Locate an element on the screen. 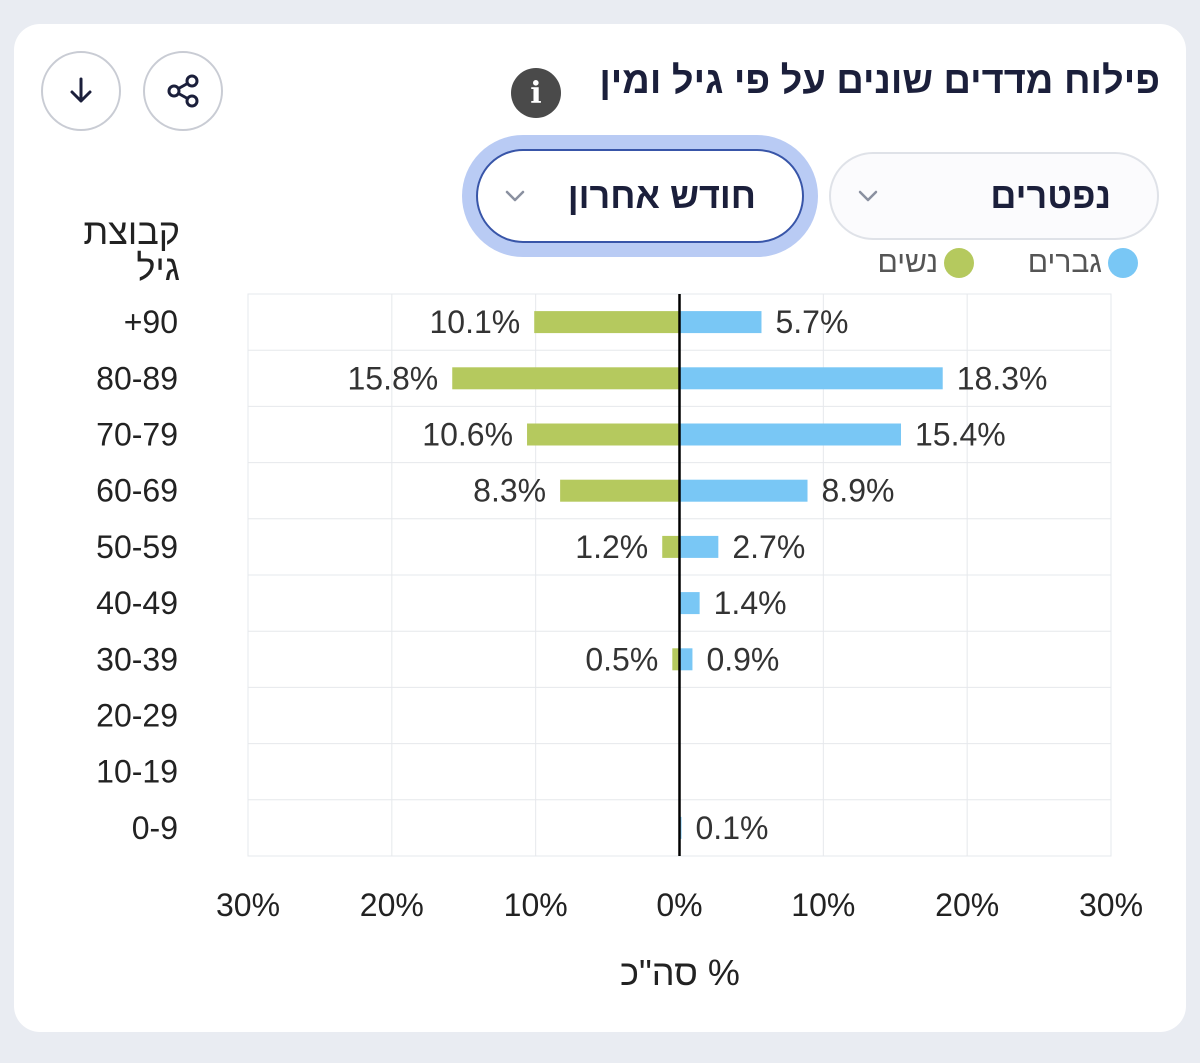 The image size is (1200, 1063). x-axis-title: % סה"כ is located at coordinates (680, 972).